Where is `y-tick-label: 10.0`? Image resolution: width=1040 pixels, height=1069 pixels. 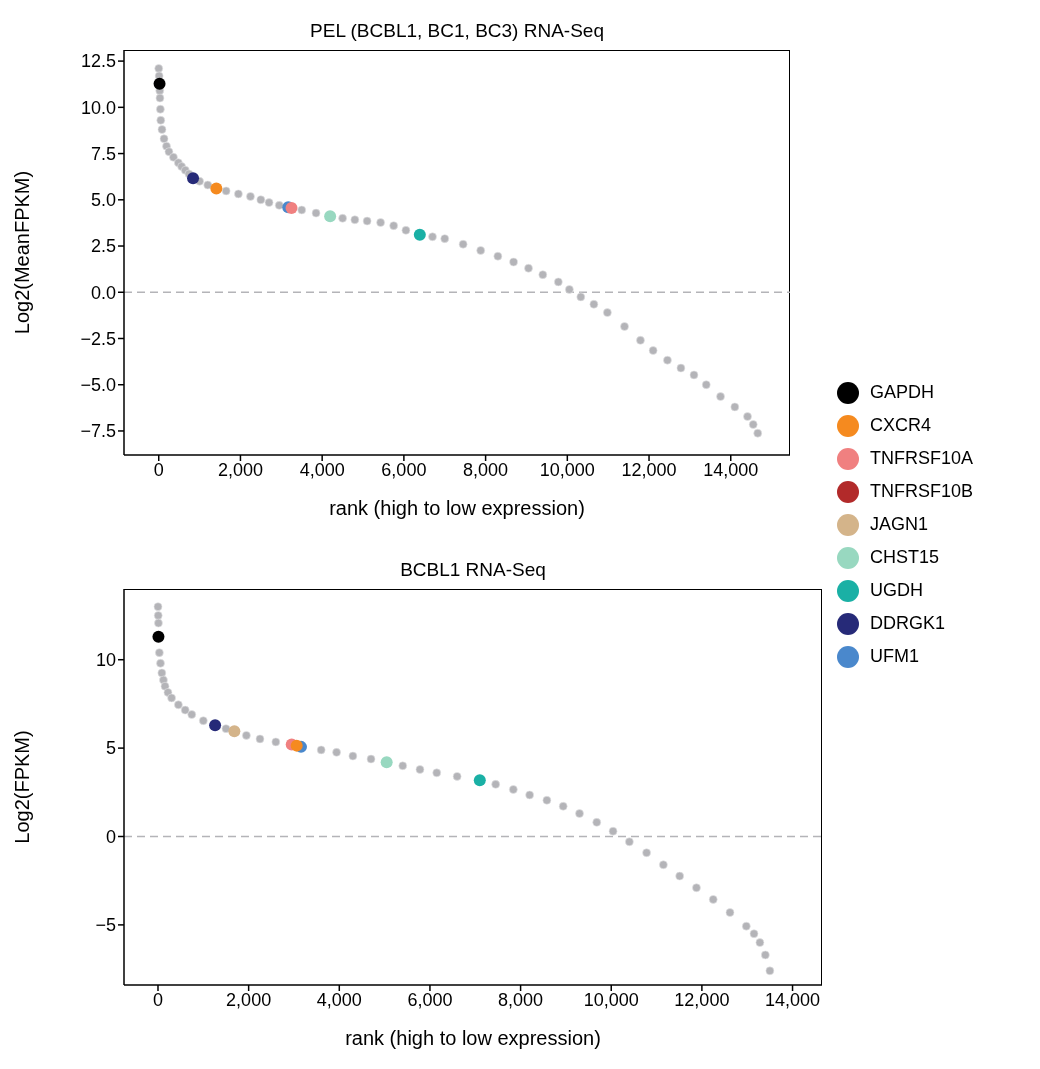
y-tick-label: 10.0 is located at coordinates (98, 107).